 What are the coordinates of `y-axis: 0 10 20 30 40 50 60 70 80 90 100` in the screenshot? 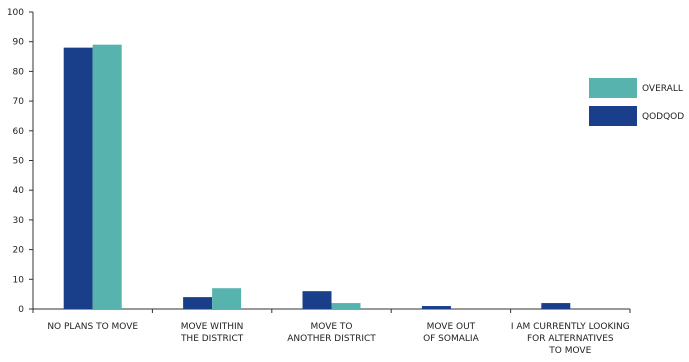 It's located at (20, 161).